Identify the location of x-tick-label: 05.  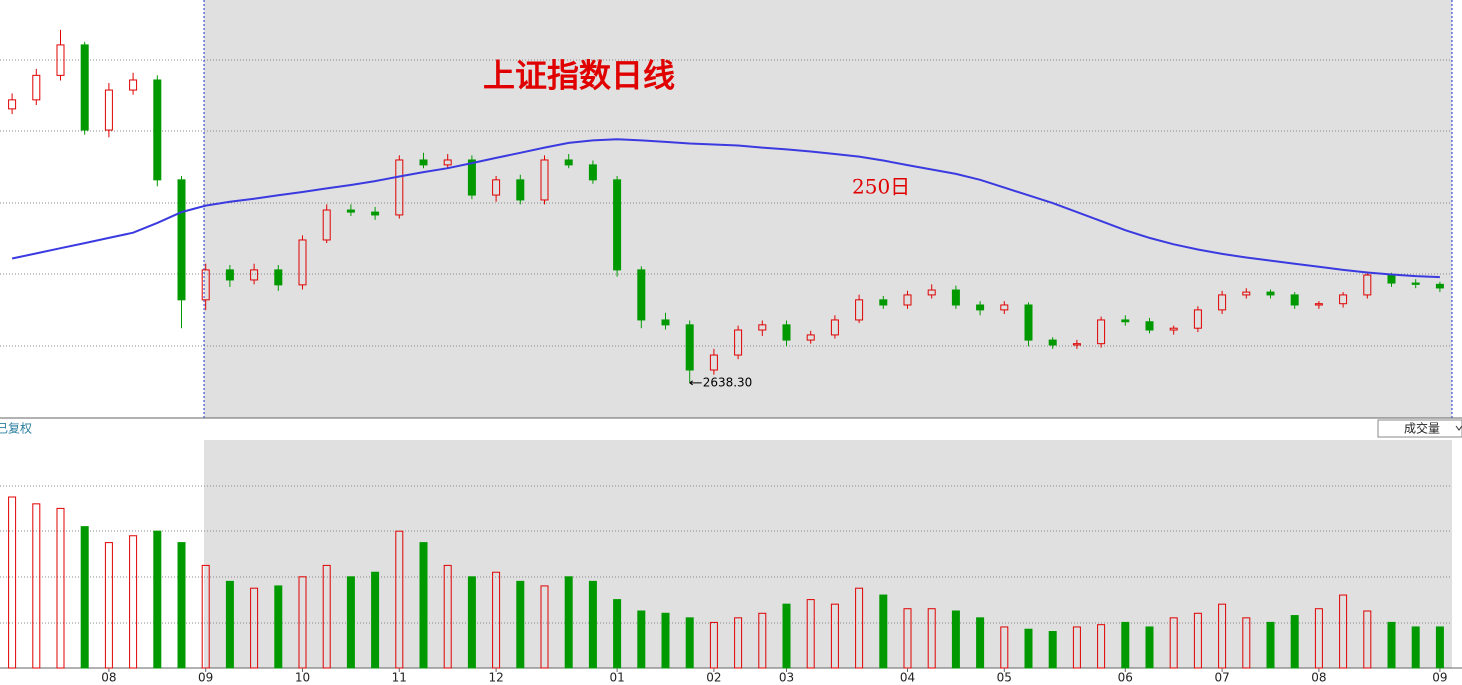
(1004, 678).